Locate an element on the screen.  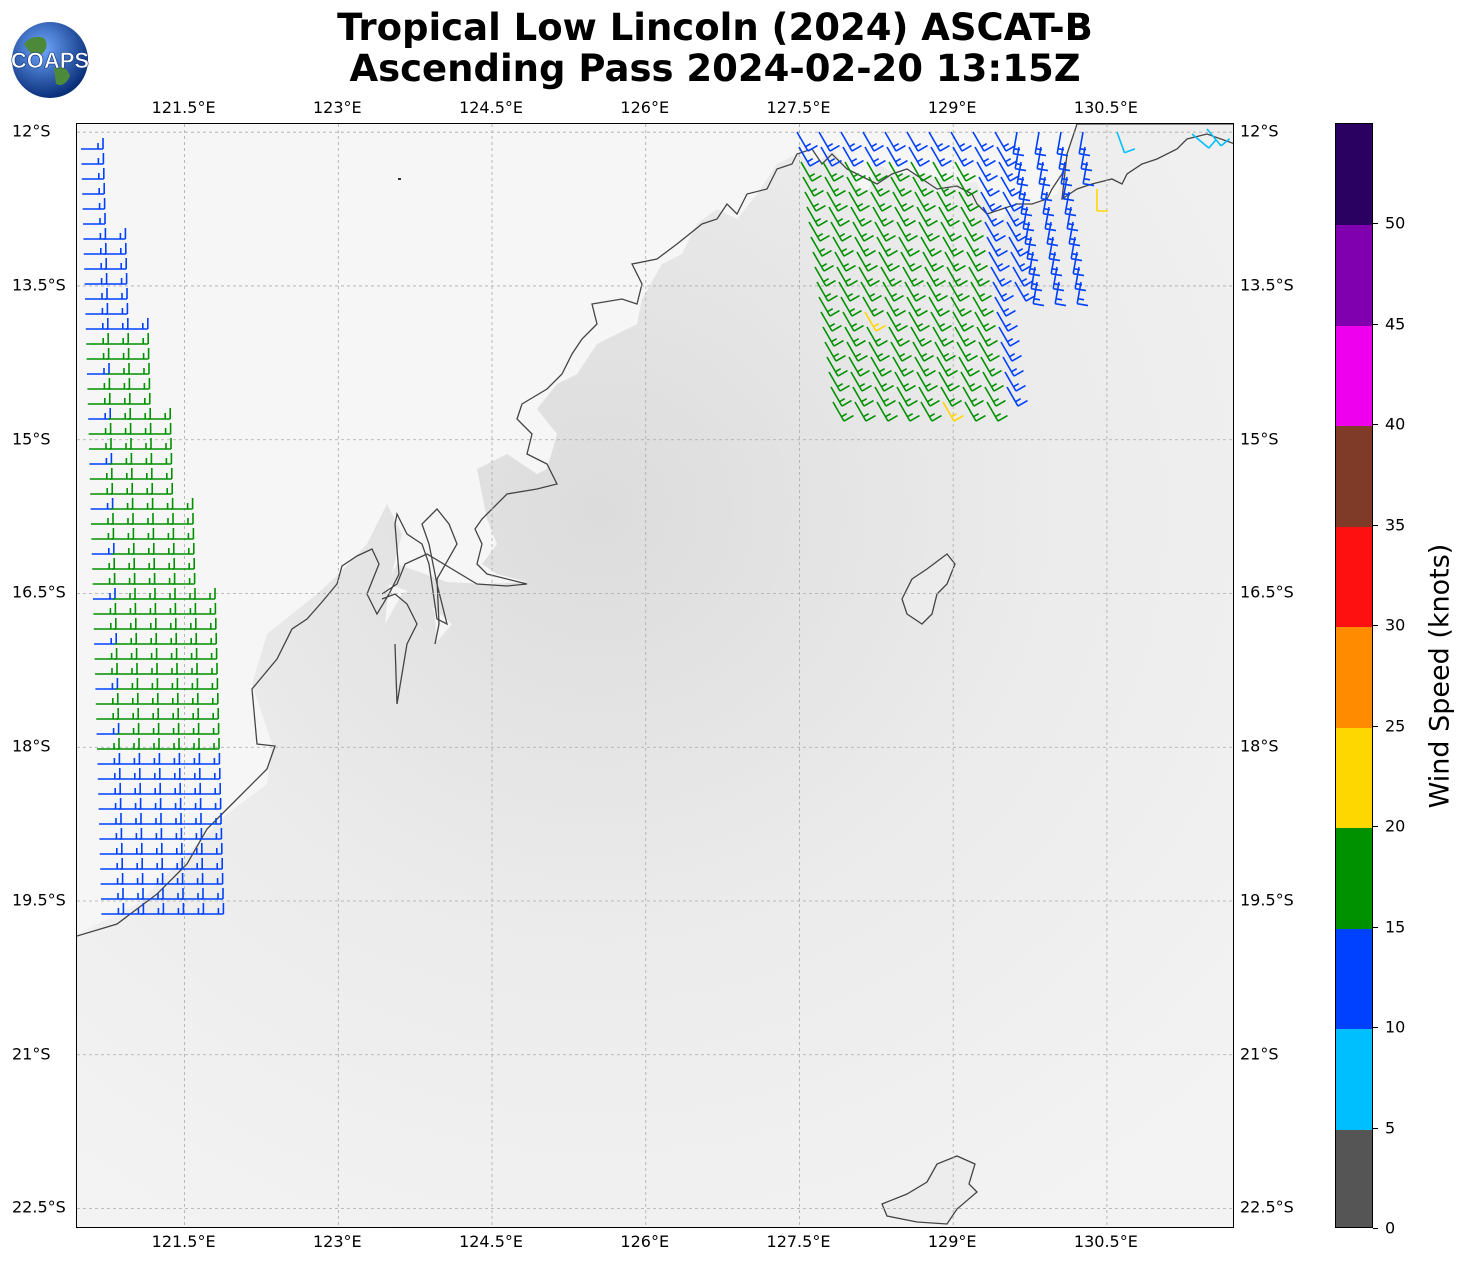
map-title: Tropical Low Lincoln (2024) ASCAT-B is located at coordinates (715, 27).